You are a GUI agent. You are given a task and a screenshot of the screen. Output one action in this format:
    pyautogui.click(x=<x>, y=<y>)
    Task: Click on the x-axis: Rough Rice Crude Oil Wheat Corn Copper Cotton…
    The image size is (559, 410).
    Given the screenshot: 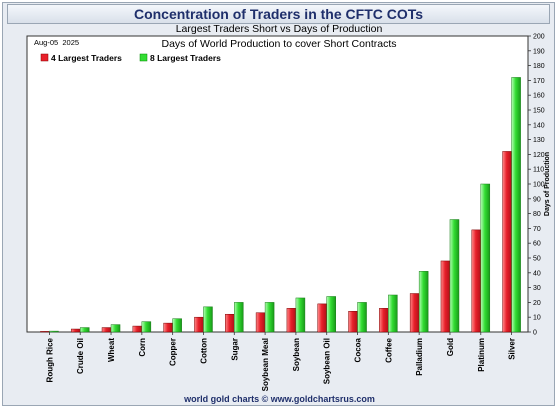 What is the action you would take?
    pyautogui.click(x=281, y=361)
    